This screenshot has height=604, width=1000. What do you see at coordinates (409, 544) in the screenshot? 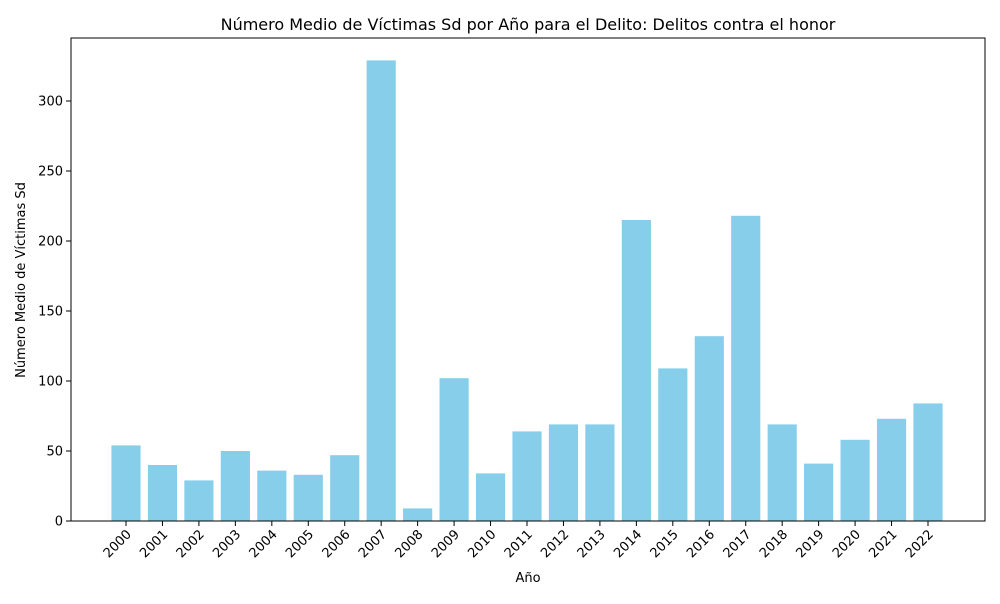
I see `x-tick-label: 2008` at bounding box center [409, 544].